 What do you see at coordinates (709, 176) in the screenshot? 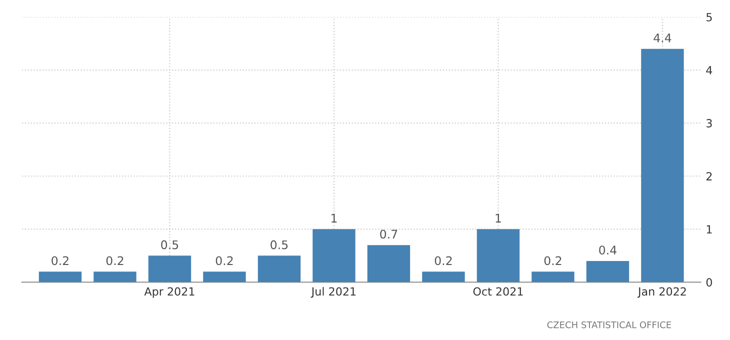
I see `y-tick-label: 2` at bounding box center [709, 176].